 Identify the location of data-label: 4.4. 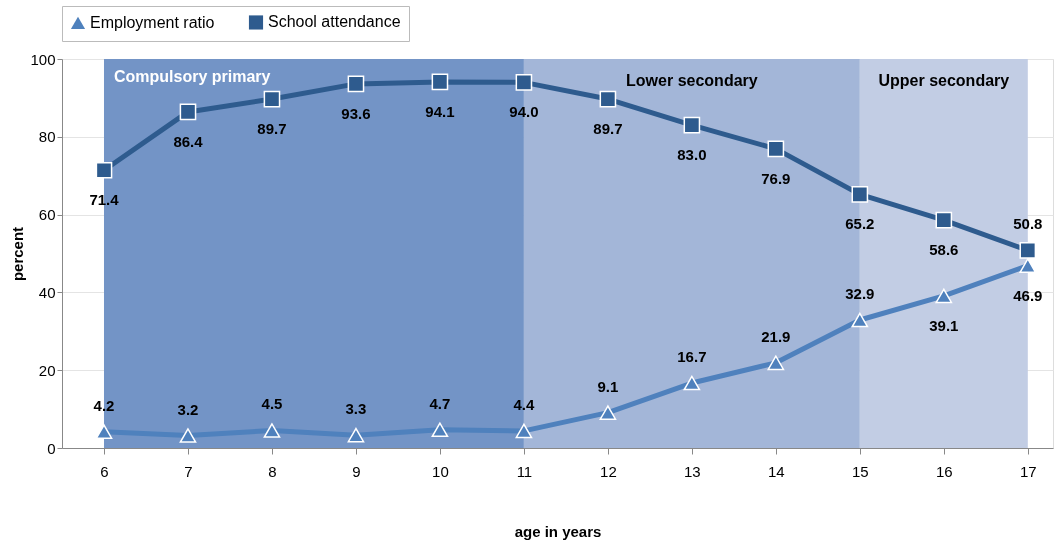
(524, 404).